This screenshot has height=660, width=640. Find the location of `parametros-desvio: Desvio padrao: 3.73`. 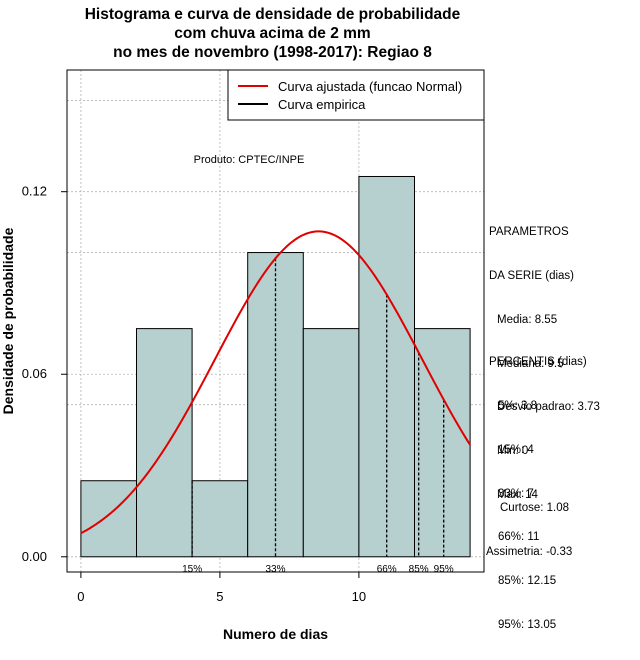

parametros-desvio: Desvio padrao: 3.73 is located at coordinates (548, 407).